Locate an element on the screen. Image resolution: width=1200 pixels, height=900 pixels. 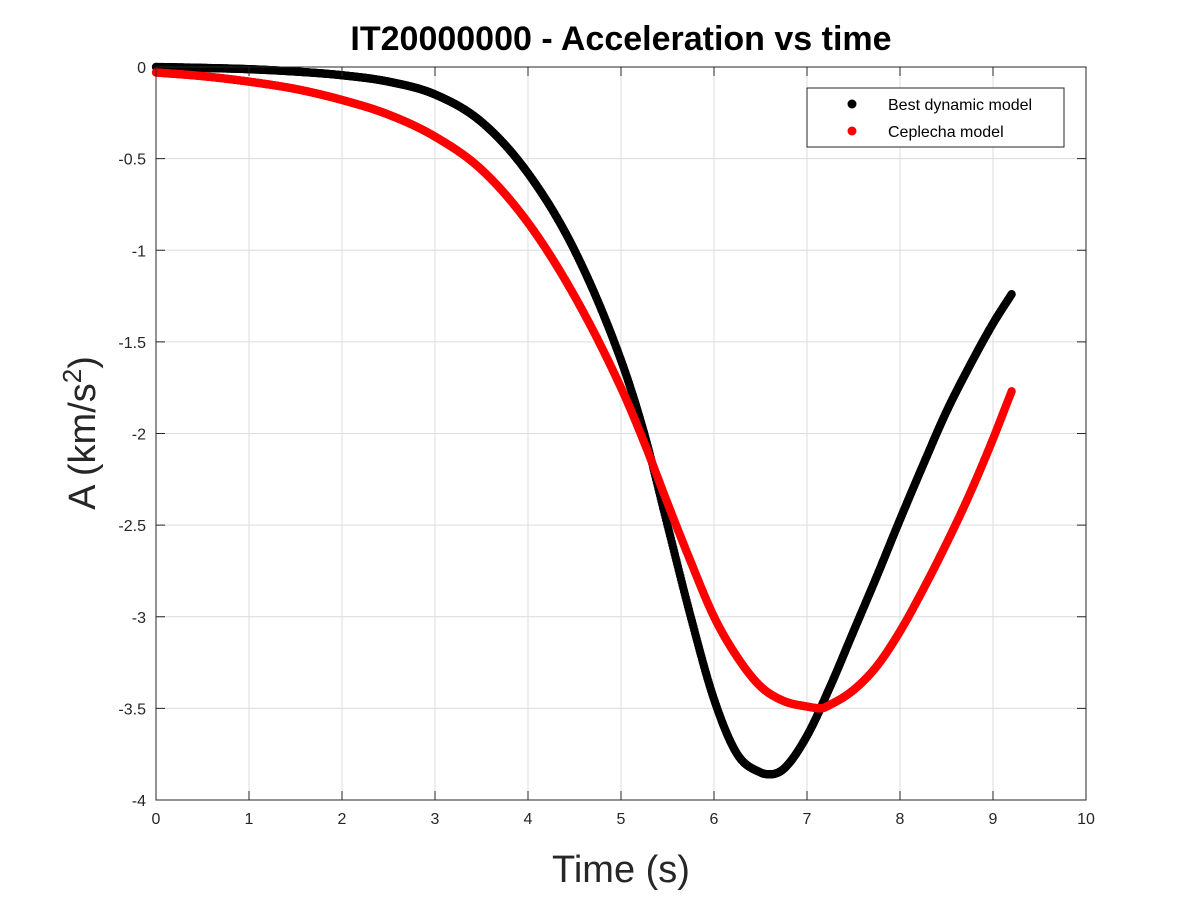
y-tick-label: -3.5 is located at coordinates (132, 709).